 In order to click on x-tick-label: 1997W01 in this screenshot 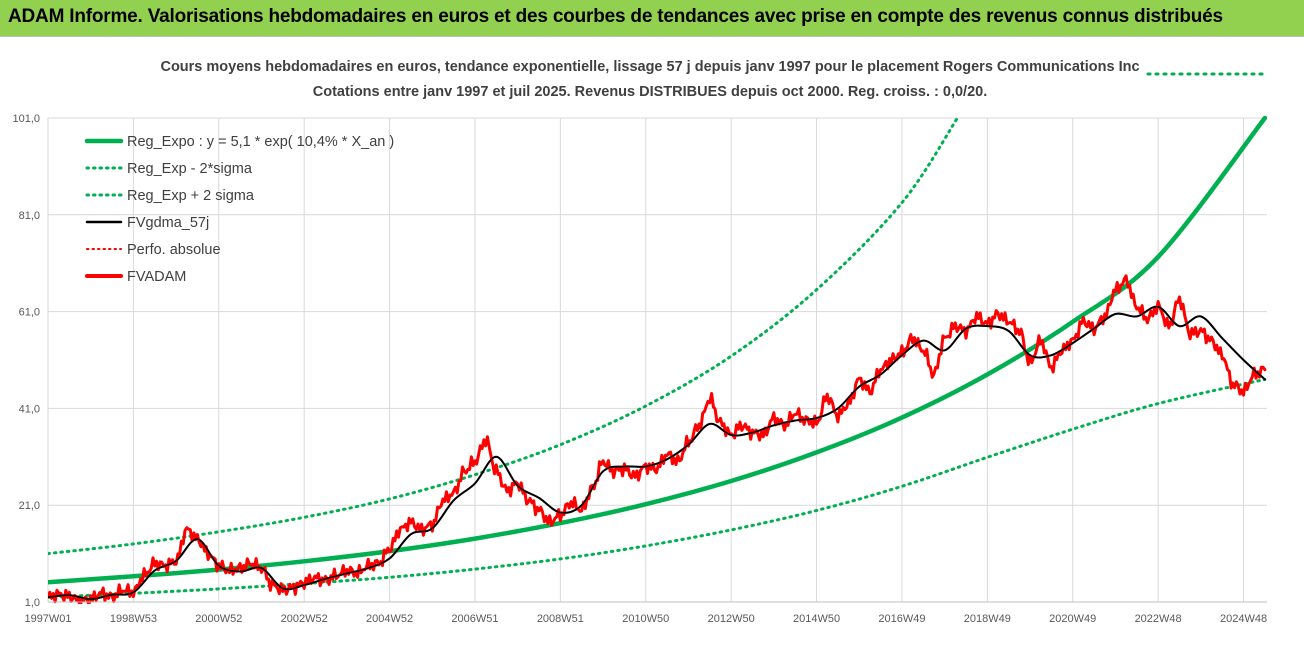, I will do `click(47, 619)`.